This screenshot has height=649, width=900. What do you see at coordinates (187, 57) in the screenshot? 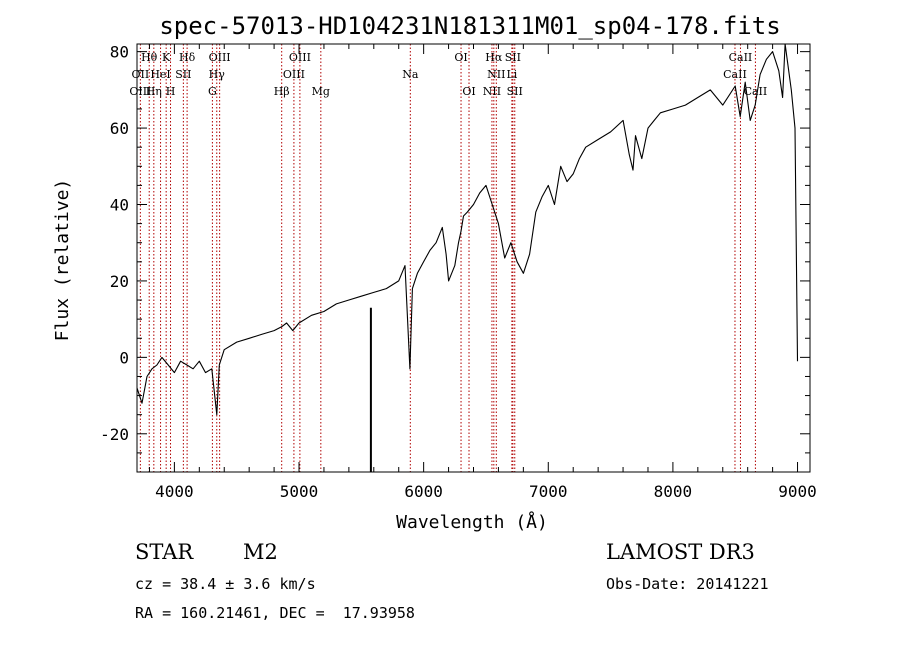
I see `line-label-4102: Hδ` at bounding box center [187, 57].